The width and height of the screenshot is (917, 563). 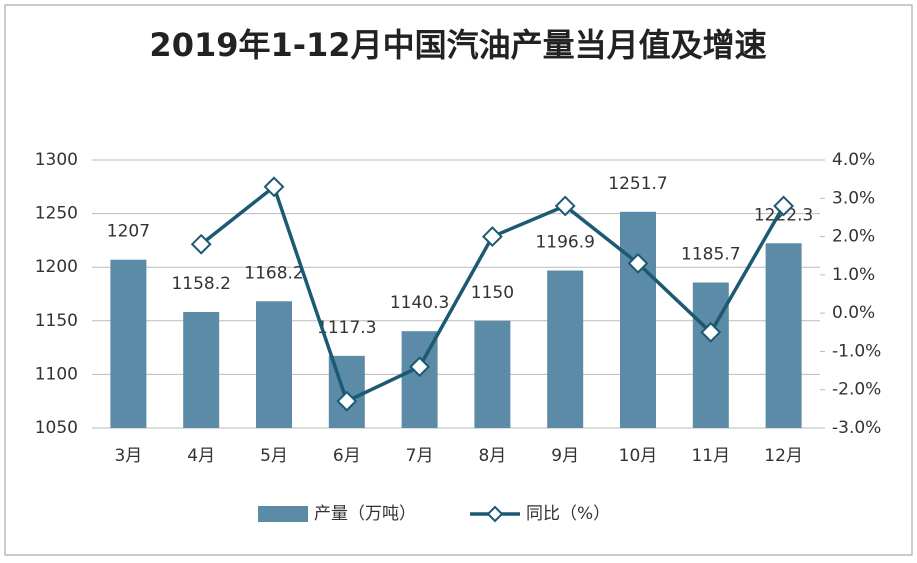 What do you see at coordinates (419, 303) in the screenshot?
I see `data-label: 1140.3` at bounding box center [419, 303].